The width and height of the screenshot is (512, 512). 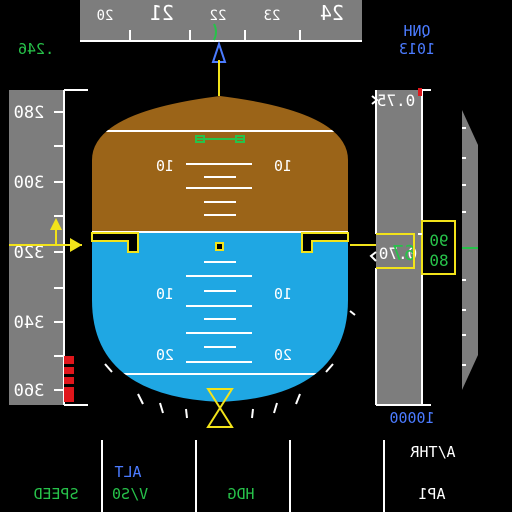 What do you see at coordinates (165, 355) in the screenshot?
I see `pitch-label-down20-left: 20` at bounding box center [165, 355].